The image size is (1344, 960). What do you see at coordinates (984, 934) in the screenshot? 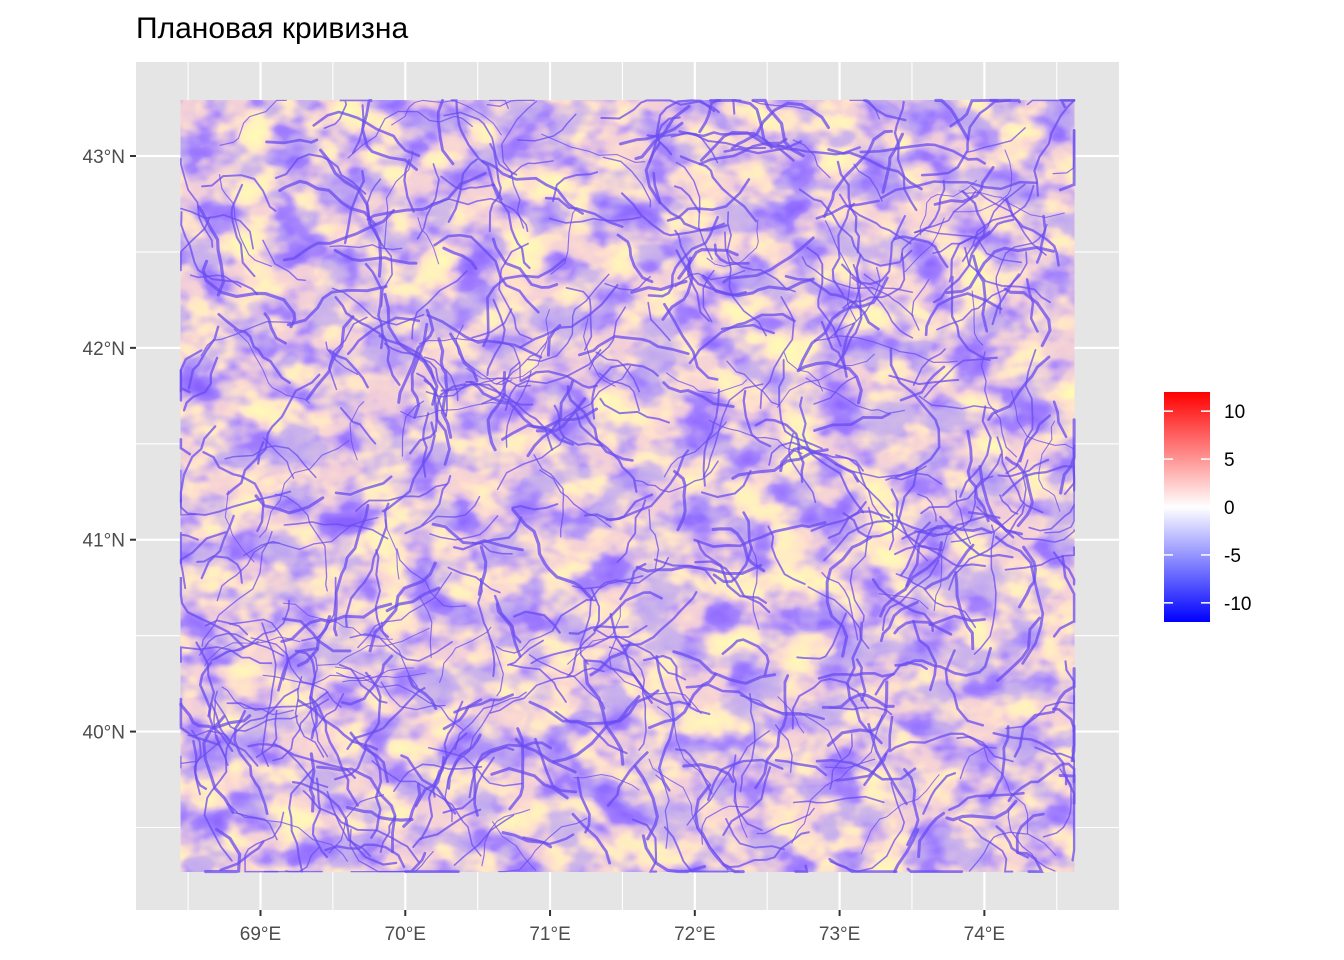
I see `x-tick-label: 74°E` at bounding box center [984, 934].